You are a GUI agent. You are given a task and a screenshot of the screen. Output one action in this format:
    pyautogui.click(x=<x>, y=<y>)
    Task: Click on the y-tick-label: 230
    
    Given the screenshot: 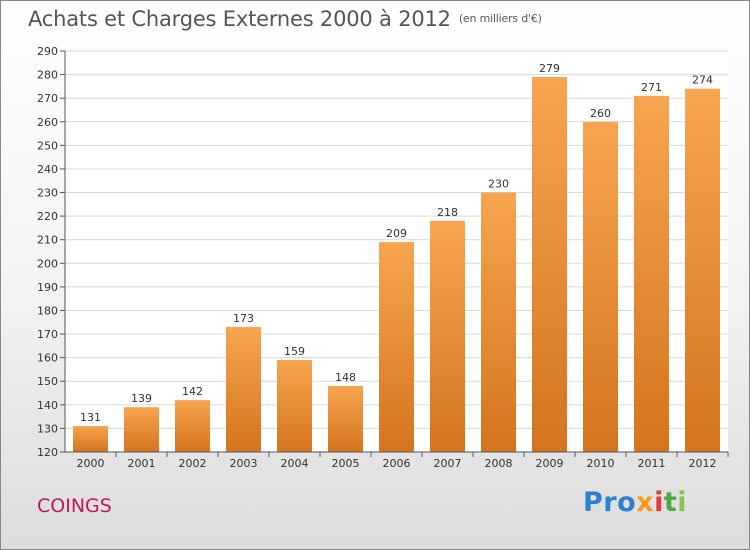 What is the action you would take?
    pyautogui.click(x=47, y=193)
    